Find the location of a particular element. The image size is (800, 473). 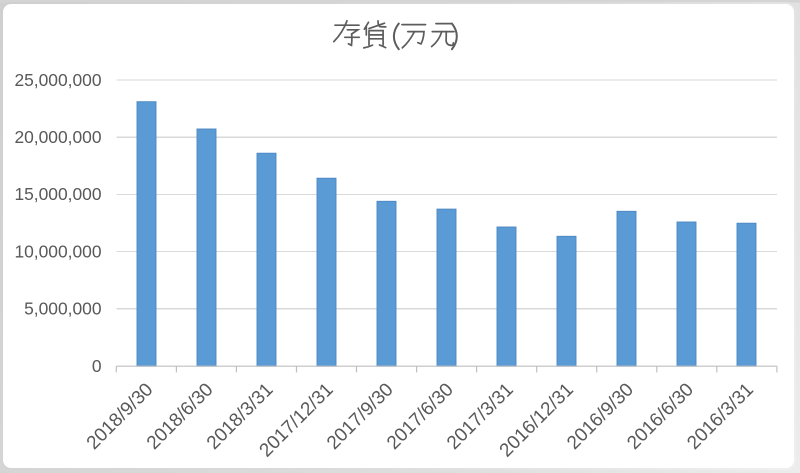

svg-text: 10,000,000 is located at coordinates (57, 251).